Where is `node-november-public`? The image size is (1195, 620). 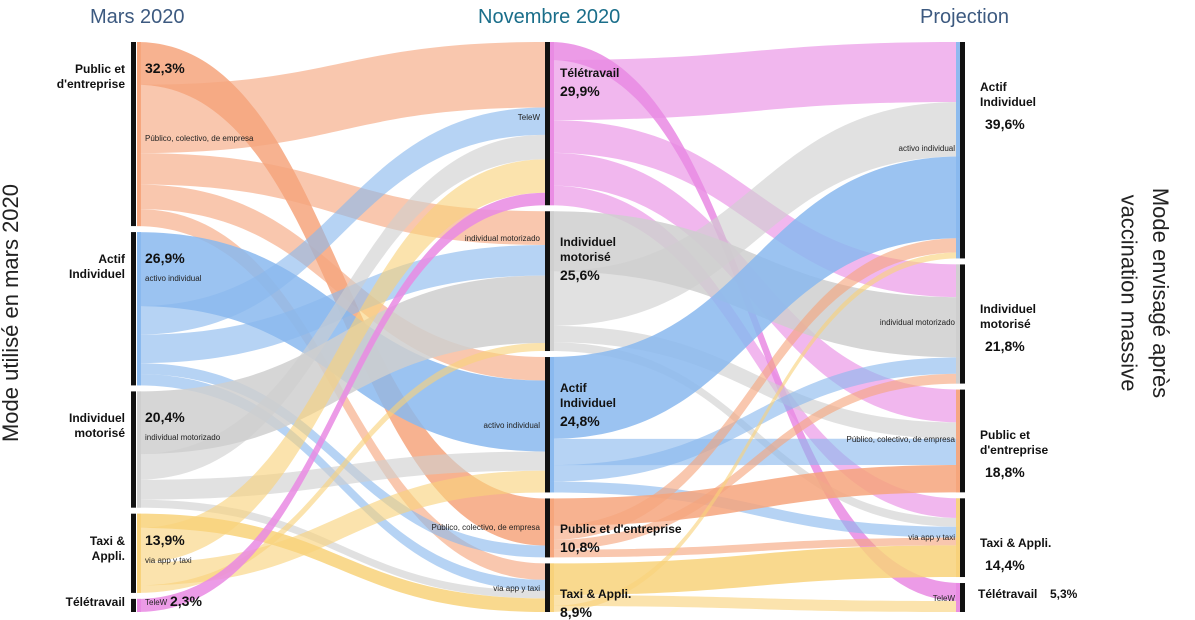
node-november-public is located at coordinates (552, 528).